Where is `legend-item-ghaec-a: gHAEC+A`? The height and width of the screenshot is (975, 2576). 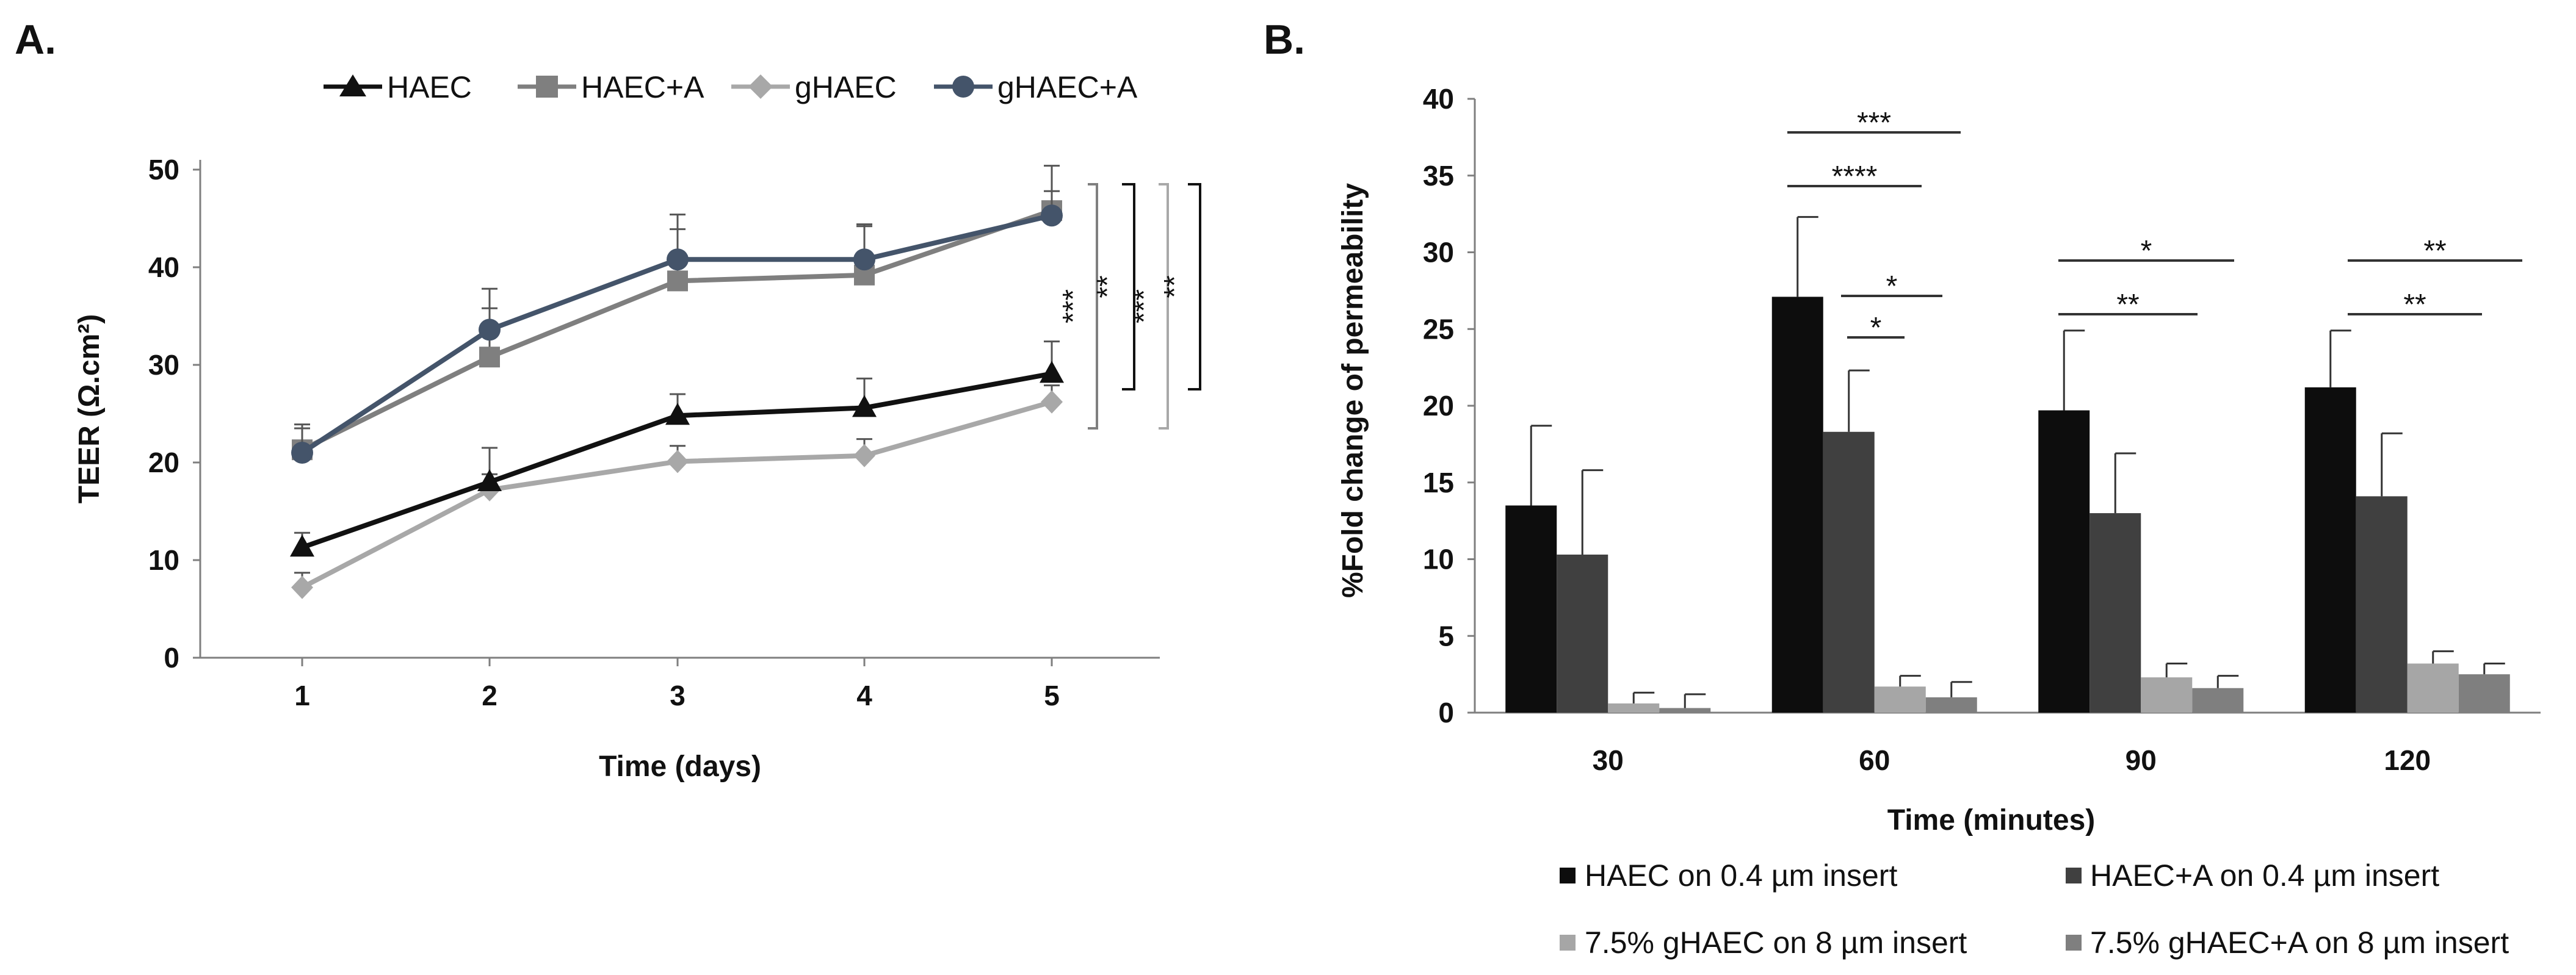 legend-item-ghaec-a: gHAEC+A is located at coordinates (1036, 87).